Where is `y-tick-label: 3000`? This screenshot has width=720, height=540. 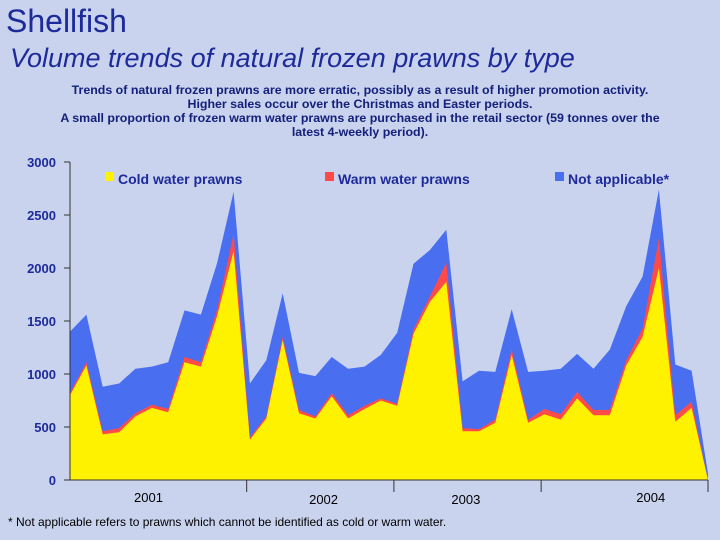
y-tick-label: 3000 is located at coordinates (41, 162).